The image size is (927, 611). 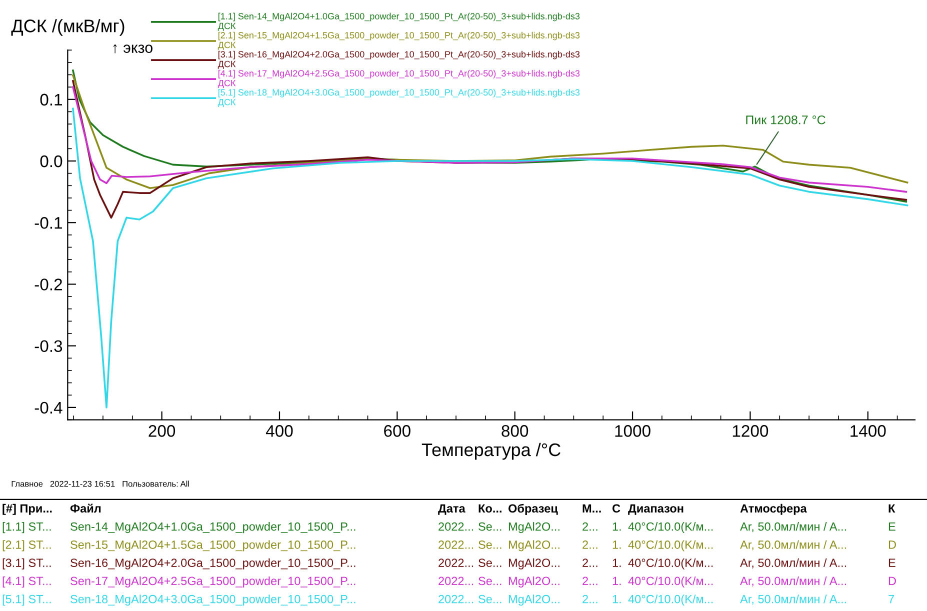 I want to click on text: [3.1] Sen-16_MgAl2O4+2.0Ga_1500_powder_10_1500_Pt_Ar(20-50)_3+sub+lids.ngb-ds3 ДСК, so click(x=399, y=59).